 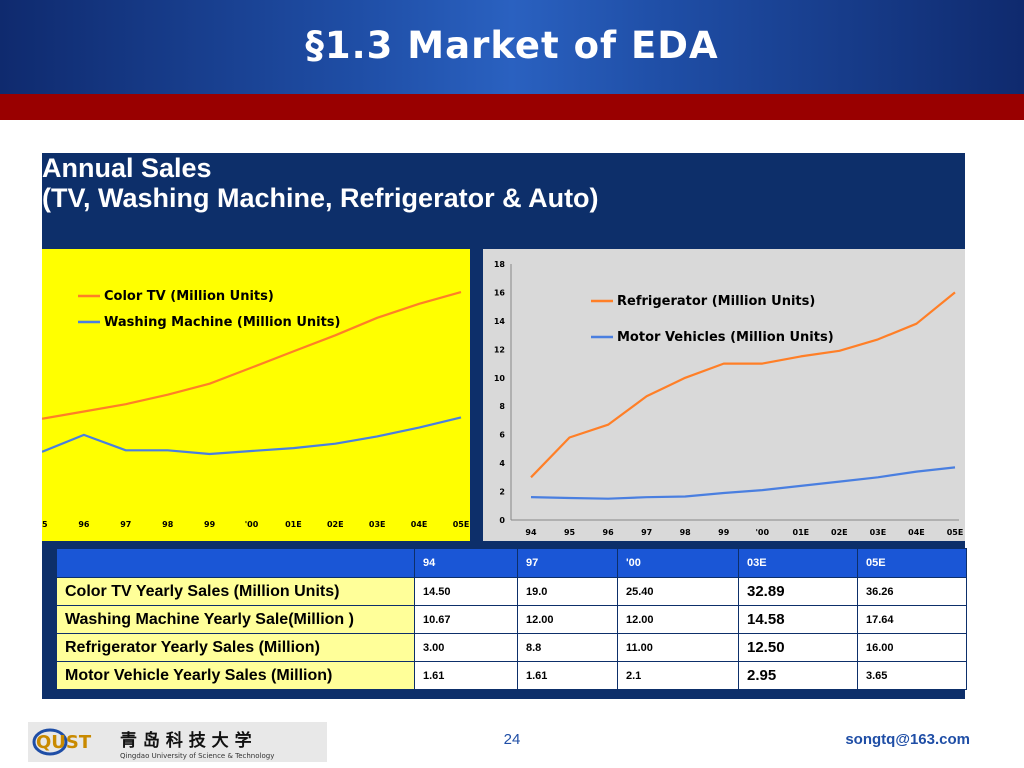 I want to click on y-tick-label: 2, so click(x=502, y=492).